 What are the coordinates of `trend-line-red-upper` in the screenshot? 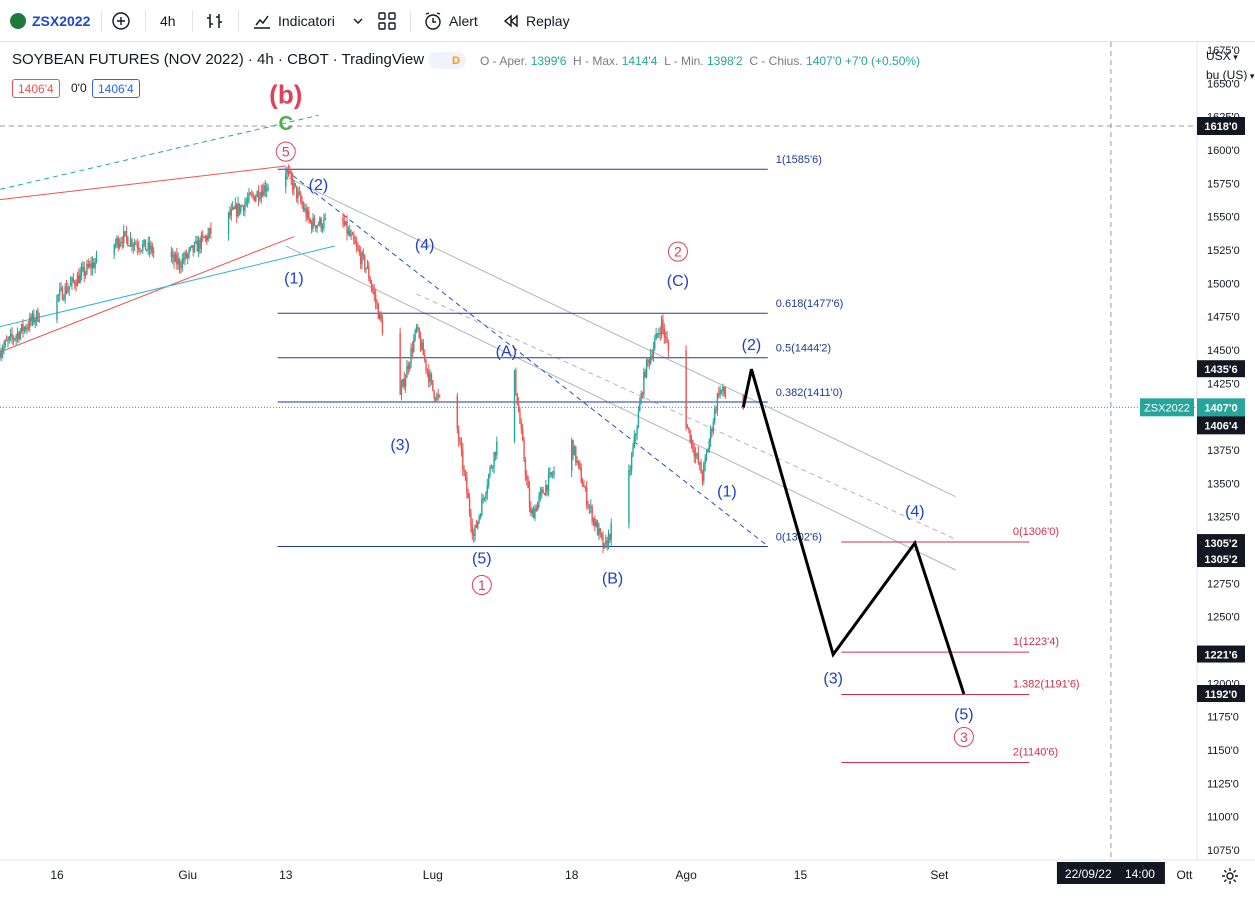 It's located at (143, 183).